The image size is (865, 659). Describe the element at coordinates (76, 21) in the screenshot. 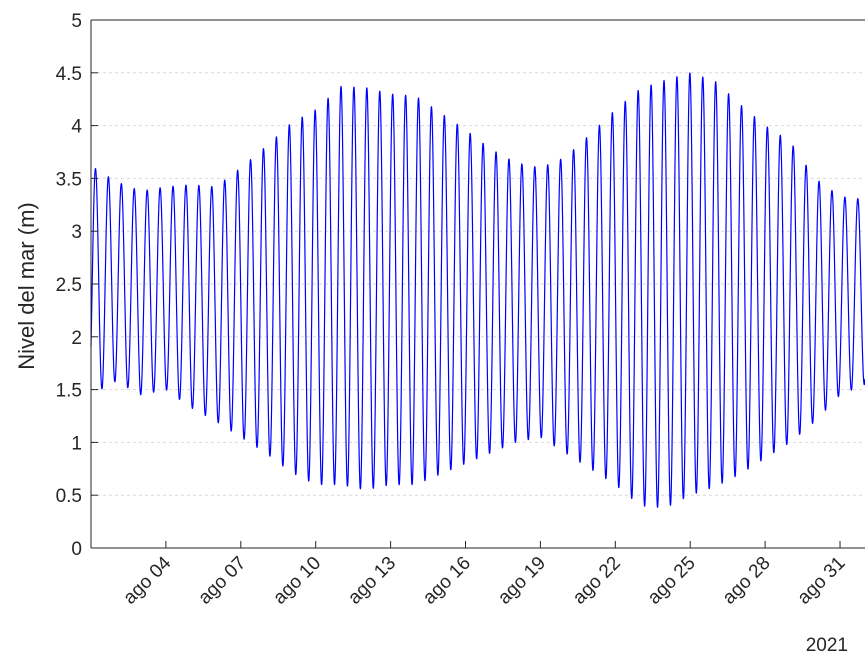

I see `y-tick-label: 5` at that location.